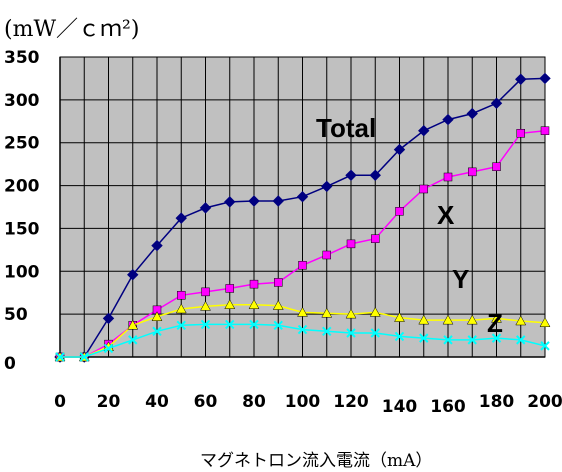 Image resolution: width=562 pixels, height=472 pixels. I want to click on x-tick-labels: 0 20 40 60 80 100 120 140 160 180 200, so click(308, 404).